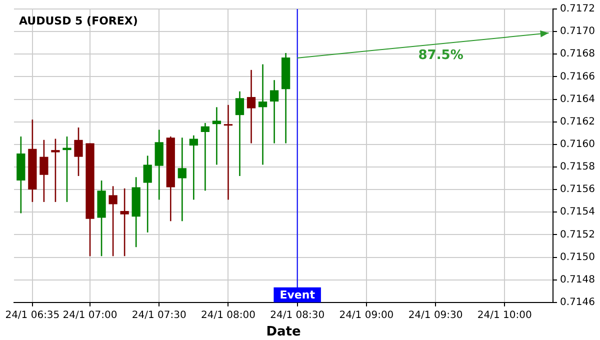 The width and height of the screenshot is (600, 340). Describe the element at coordinates (578, 212) in the screenshot. I see `y-tick-label: 0.7154` at that location.